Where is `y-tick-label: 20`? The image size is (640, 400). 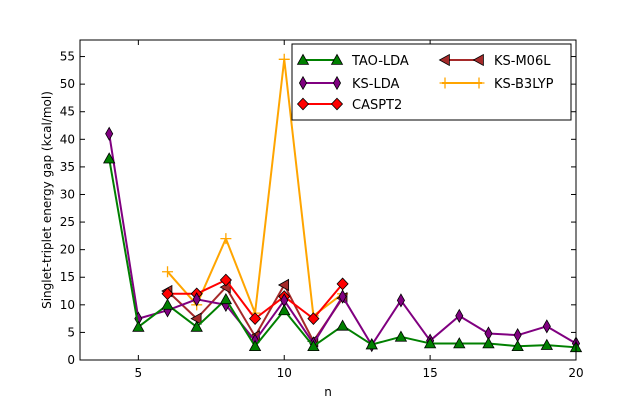
y-tick-label: 20 is located at coordinates (67, 250).